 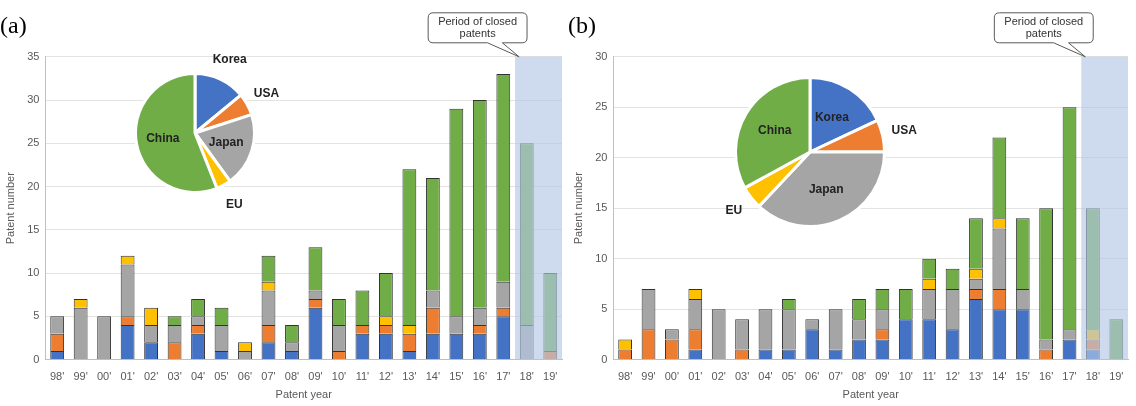 I want to click on chart-title: (a), so click(x=13, y=24).